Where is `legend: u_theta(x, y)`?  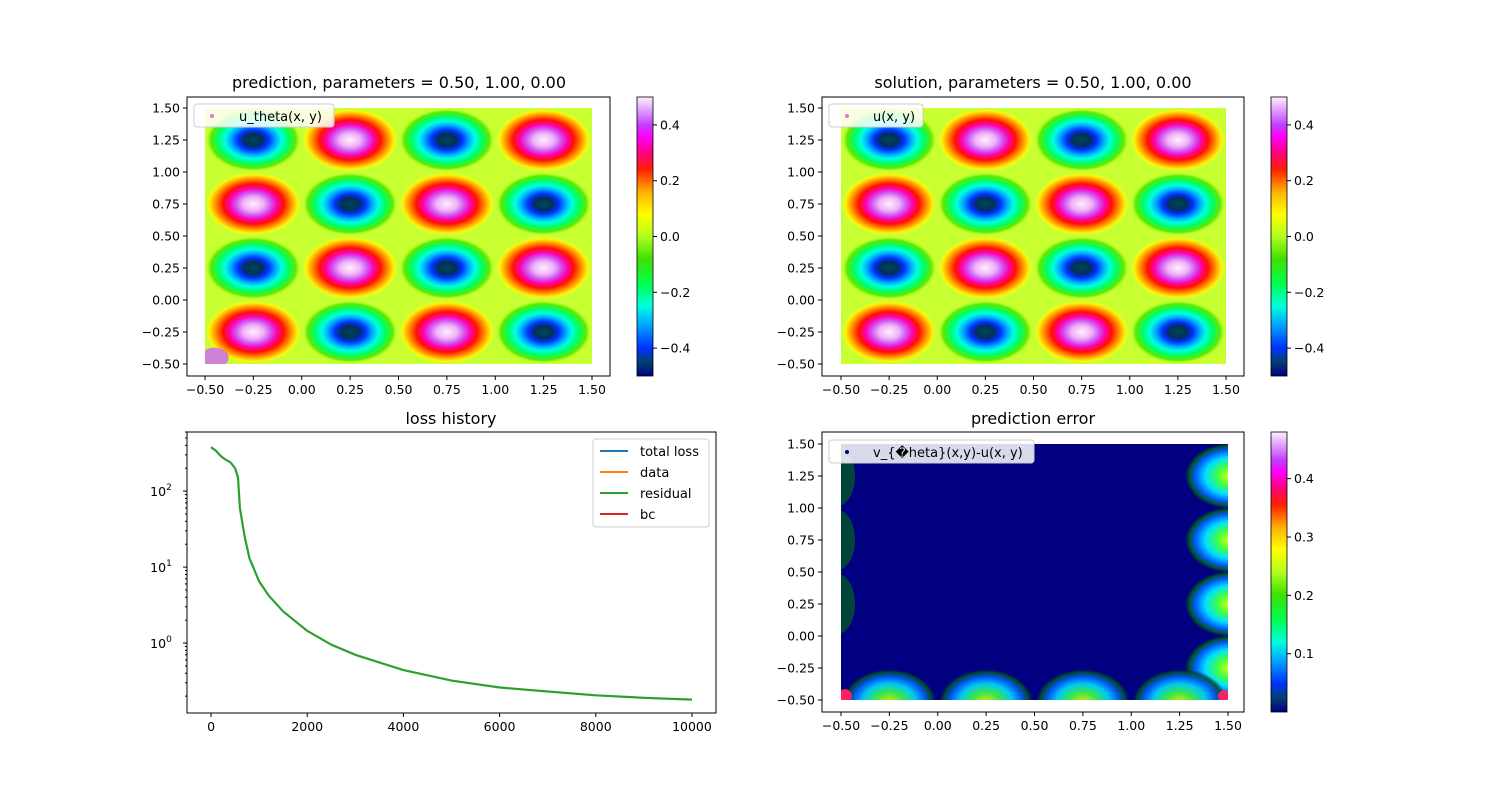
legend: u_theta(x, y) is located at coordinates (264, 115).